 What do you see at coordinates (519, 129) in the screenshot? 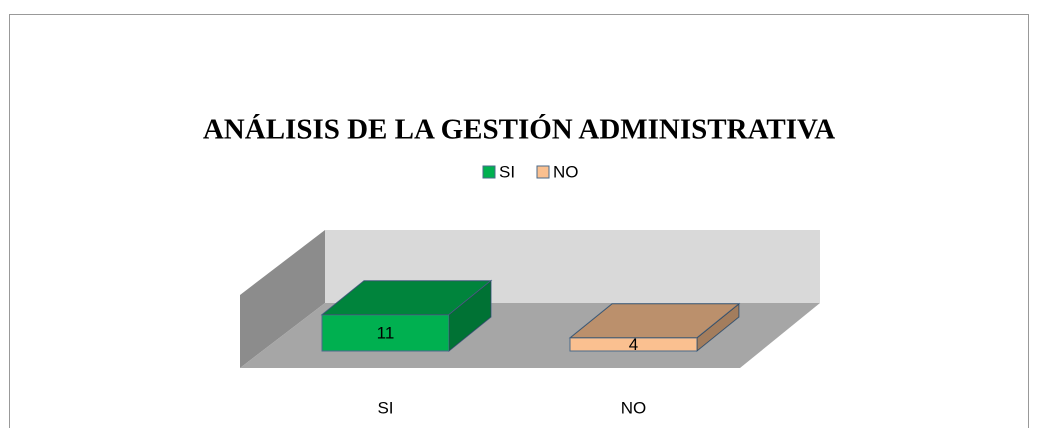
I see `chart-title: ANÁLISIS DE LA GESTIÓN ADMINISTRATIVA` at bounding box center [519, 129].